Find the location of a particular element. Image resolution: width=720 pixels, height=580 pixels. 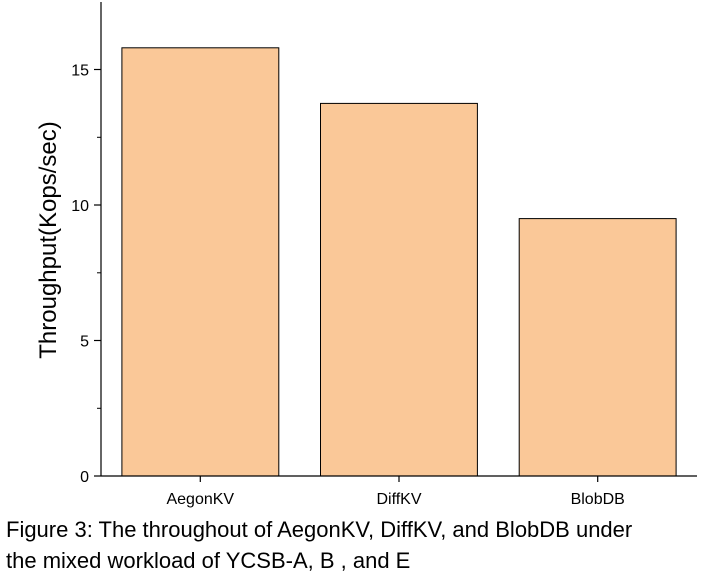

caption-line-2: the mixed workload of YCSB-A, B , and E is located at coordinates (208, 560).